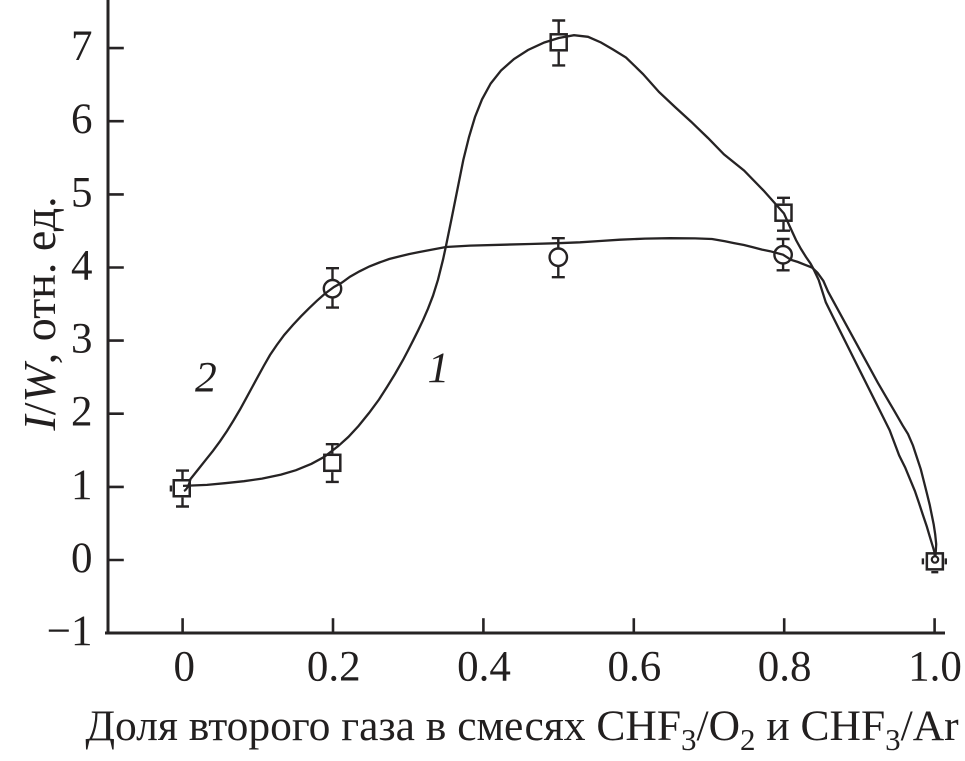 The image size is (965, 761). What do you see at coordinates (70, 631) in the screenshot?
I see `svg-text: −1` at bounding box center [70, 631].